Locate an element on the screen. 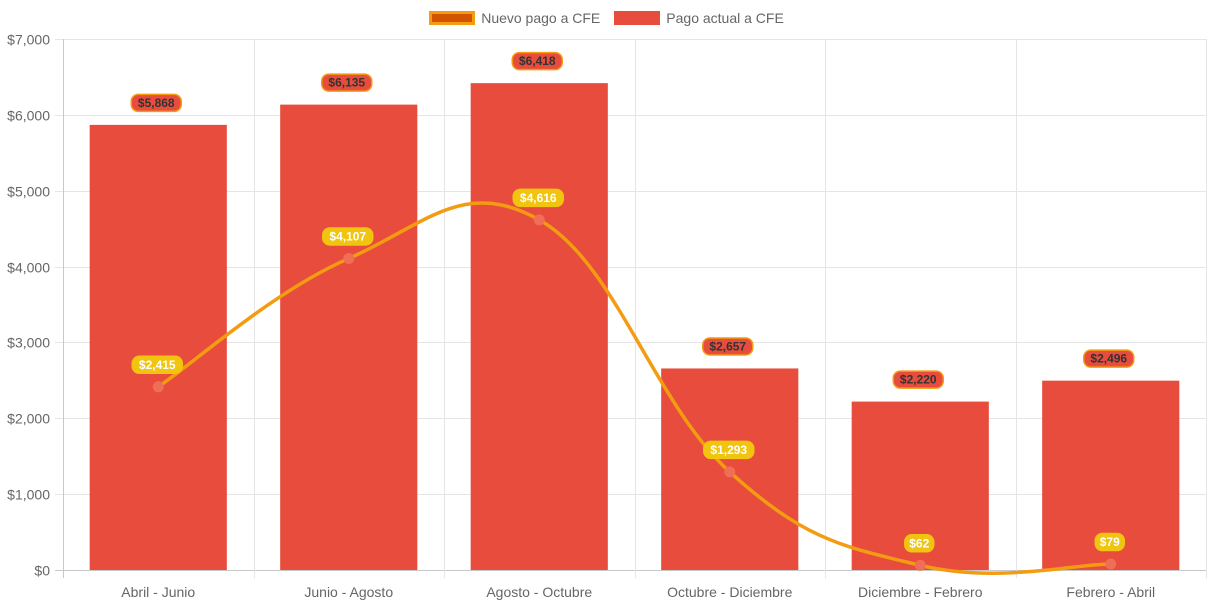 This screenshot has height=606, width=1213. line-data-label: $4,616 is located at coordinates (538, 198).